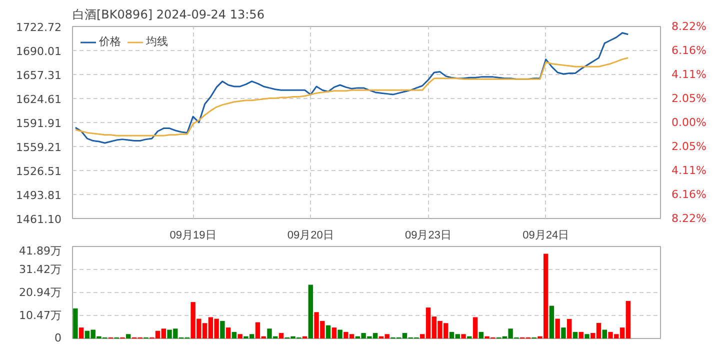 This screenshot has height=364, width=720. What do you see at coordinates (428, 236) in the screenshot?
I see `x-tick-label: 09月23日` at bounding box center [428, 236].